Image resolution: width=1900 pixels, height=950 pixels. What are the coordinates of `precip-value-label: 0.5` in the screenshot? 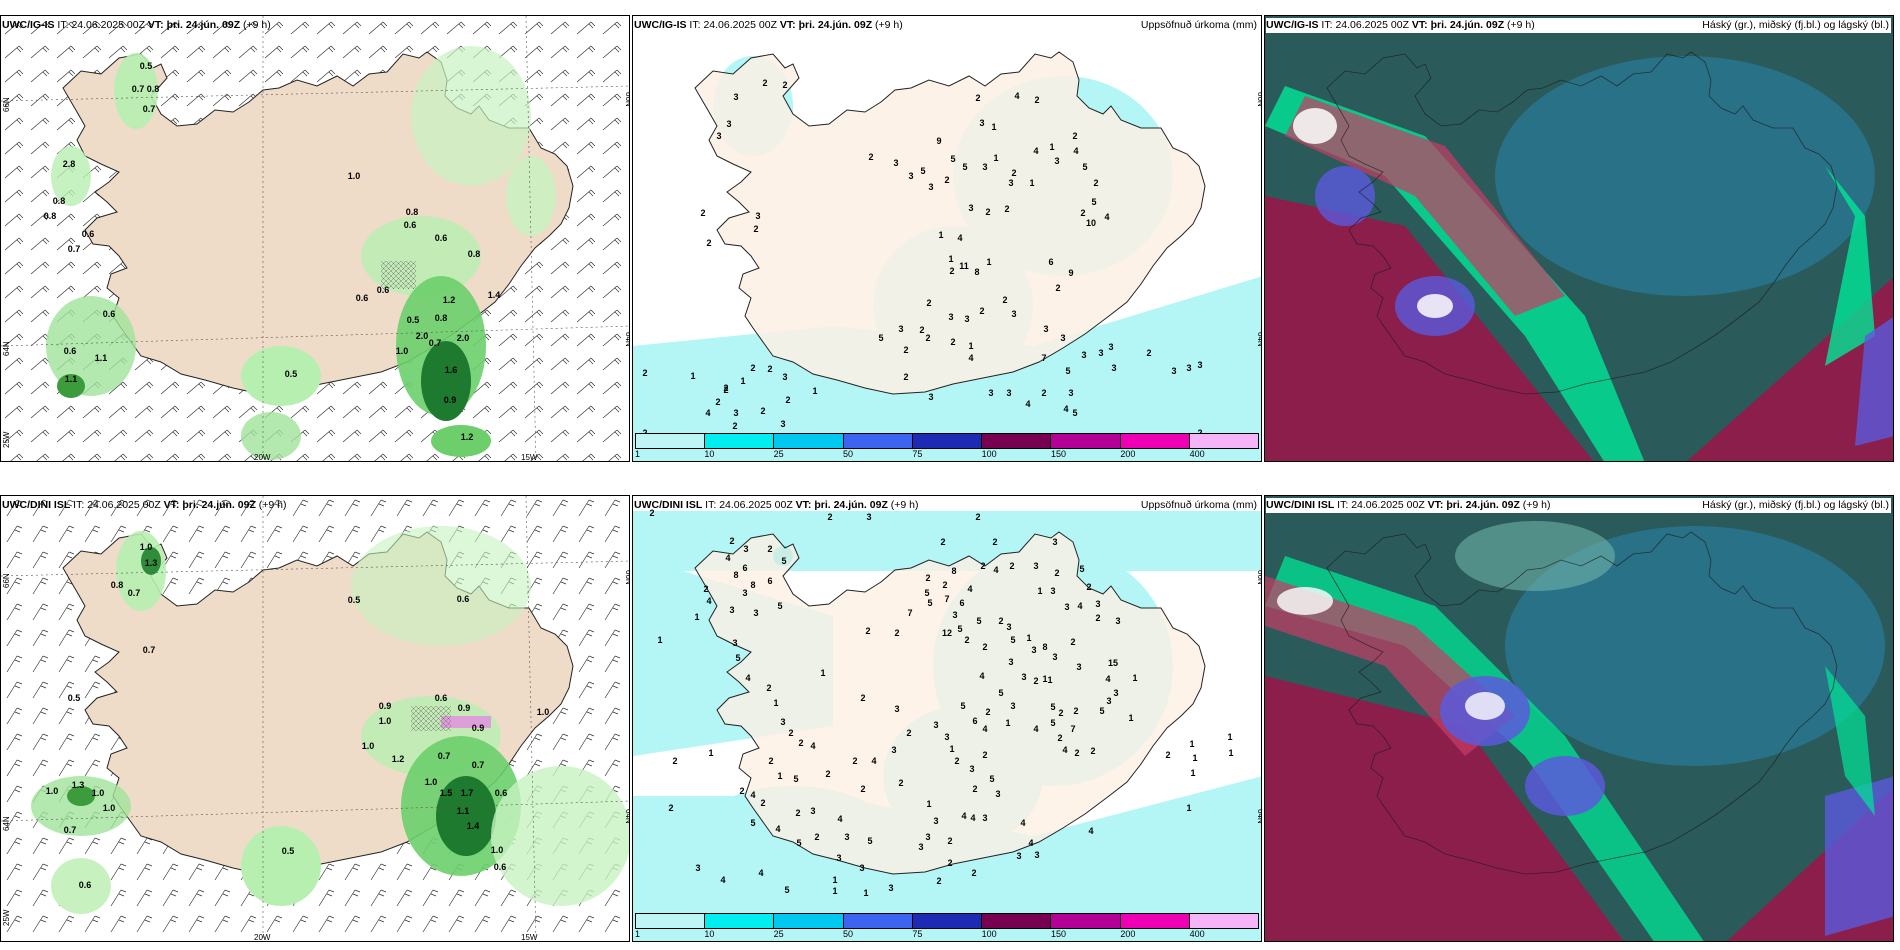 It's located at (74, 698).